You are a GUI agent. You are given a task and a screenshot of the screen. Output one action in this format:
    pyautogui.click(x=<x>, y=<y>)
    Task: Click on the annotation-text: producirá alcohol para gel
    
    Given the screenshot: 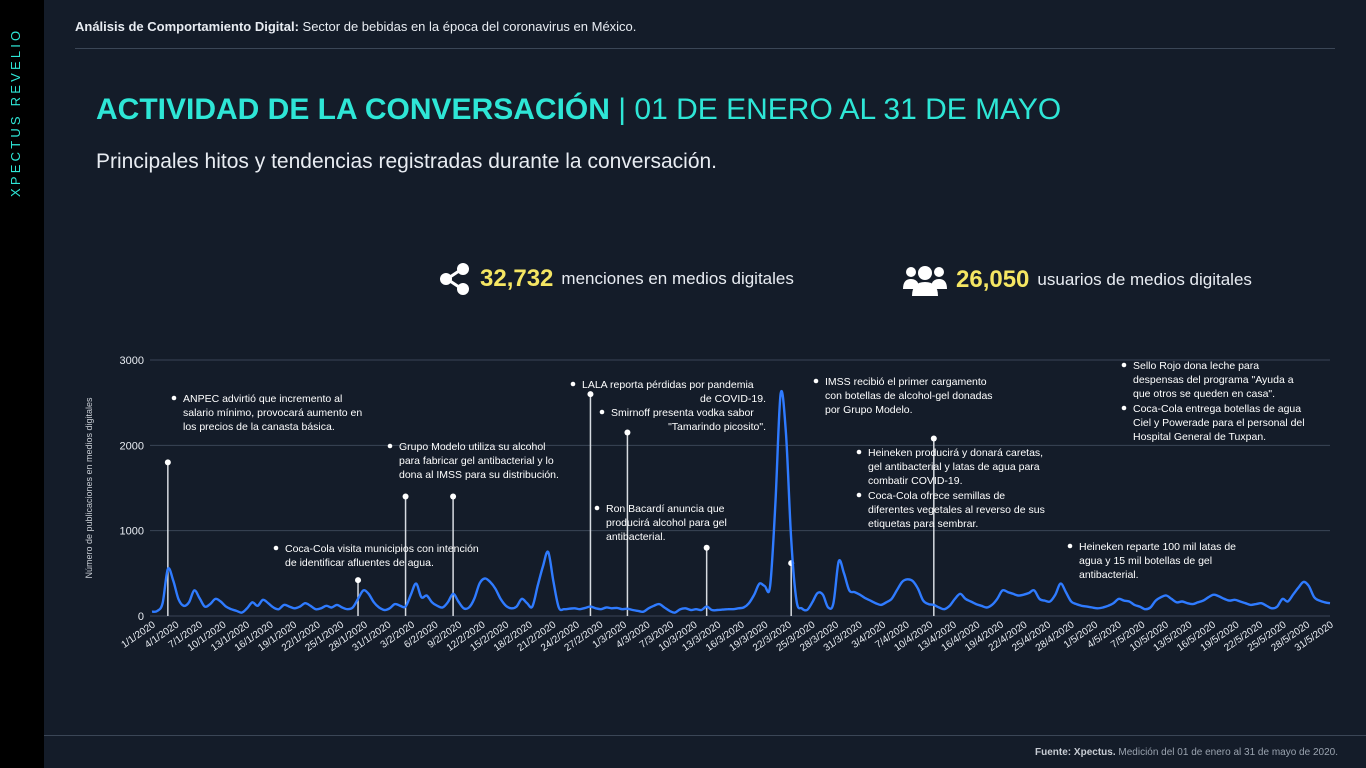 What is the action you would take?
    pyautogui.click(x=666, y=523)
    